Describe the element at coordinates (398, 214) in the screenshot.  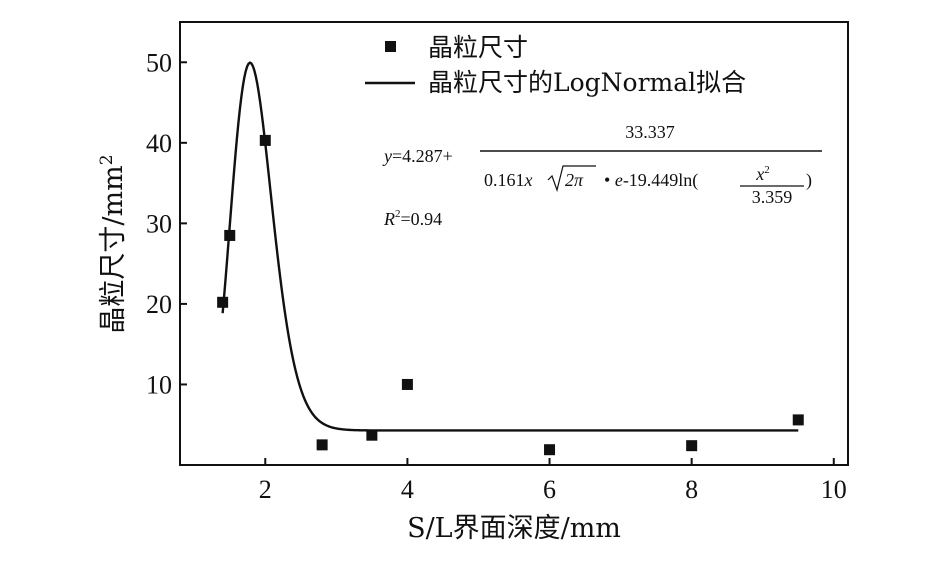
I see `r2-sup: 2` at that location.